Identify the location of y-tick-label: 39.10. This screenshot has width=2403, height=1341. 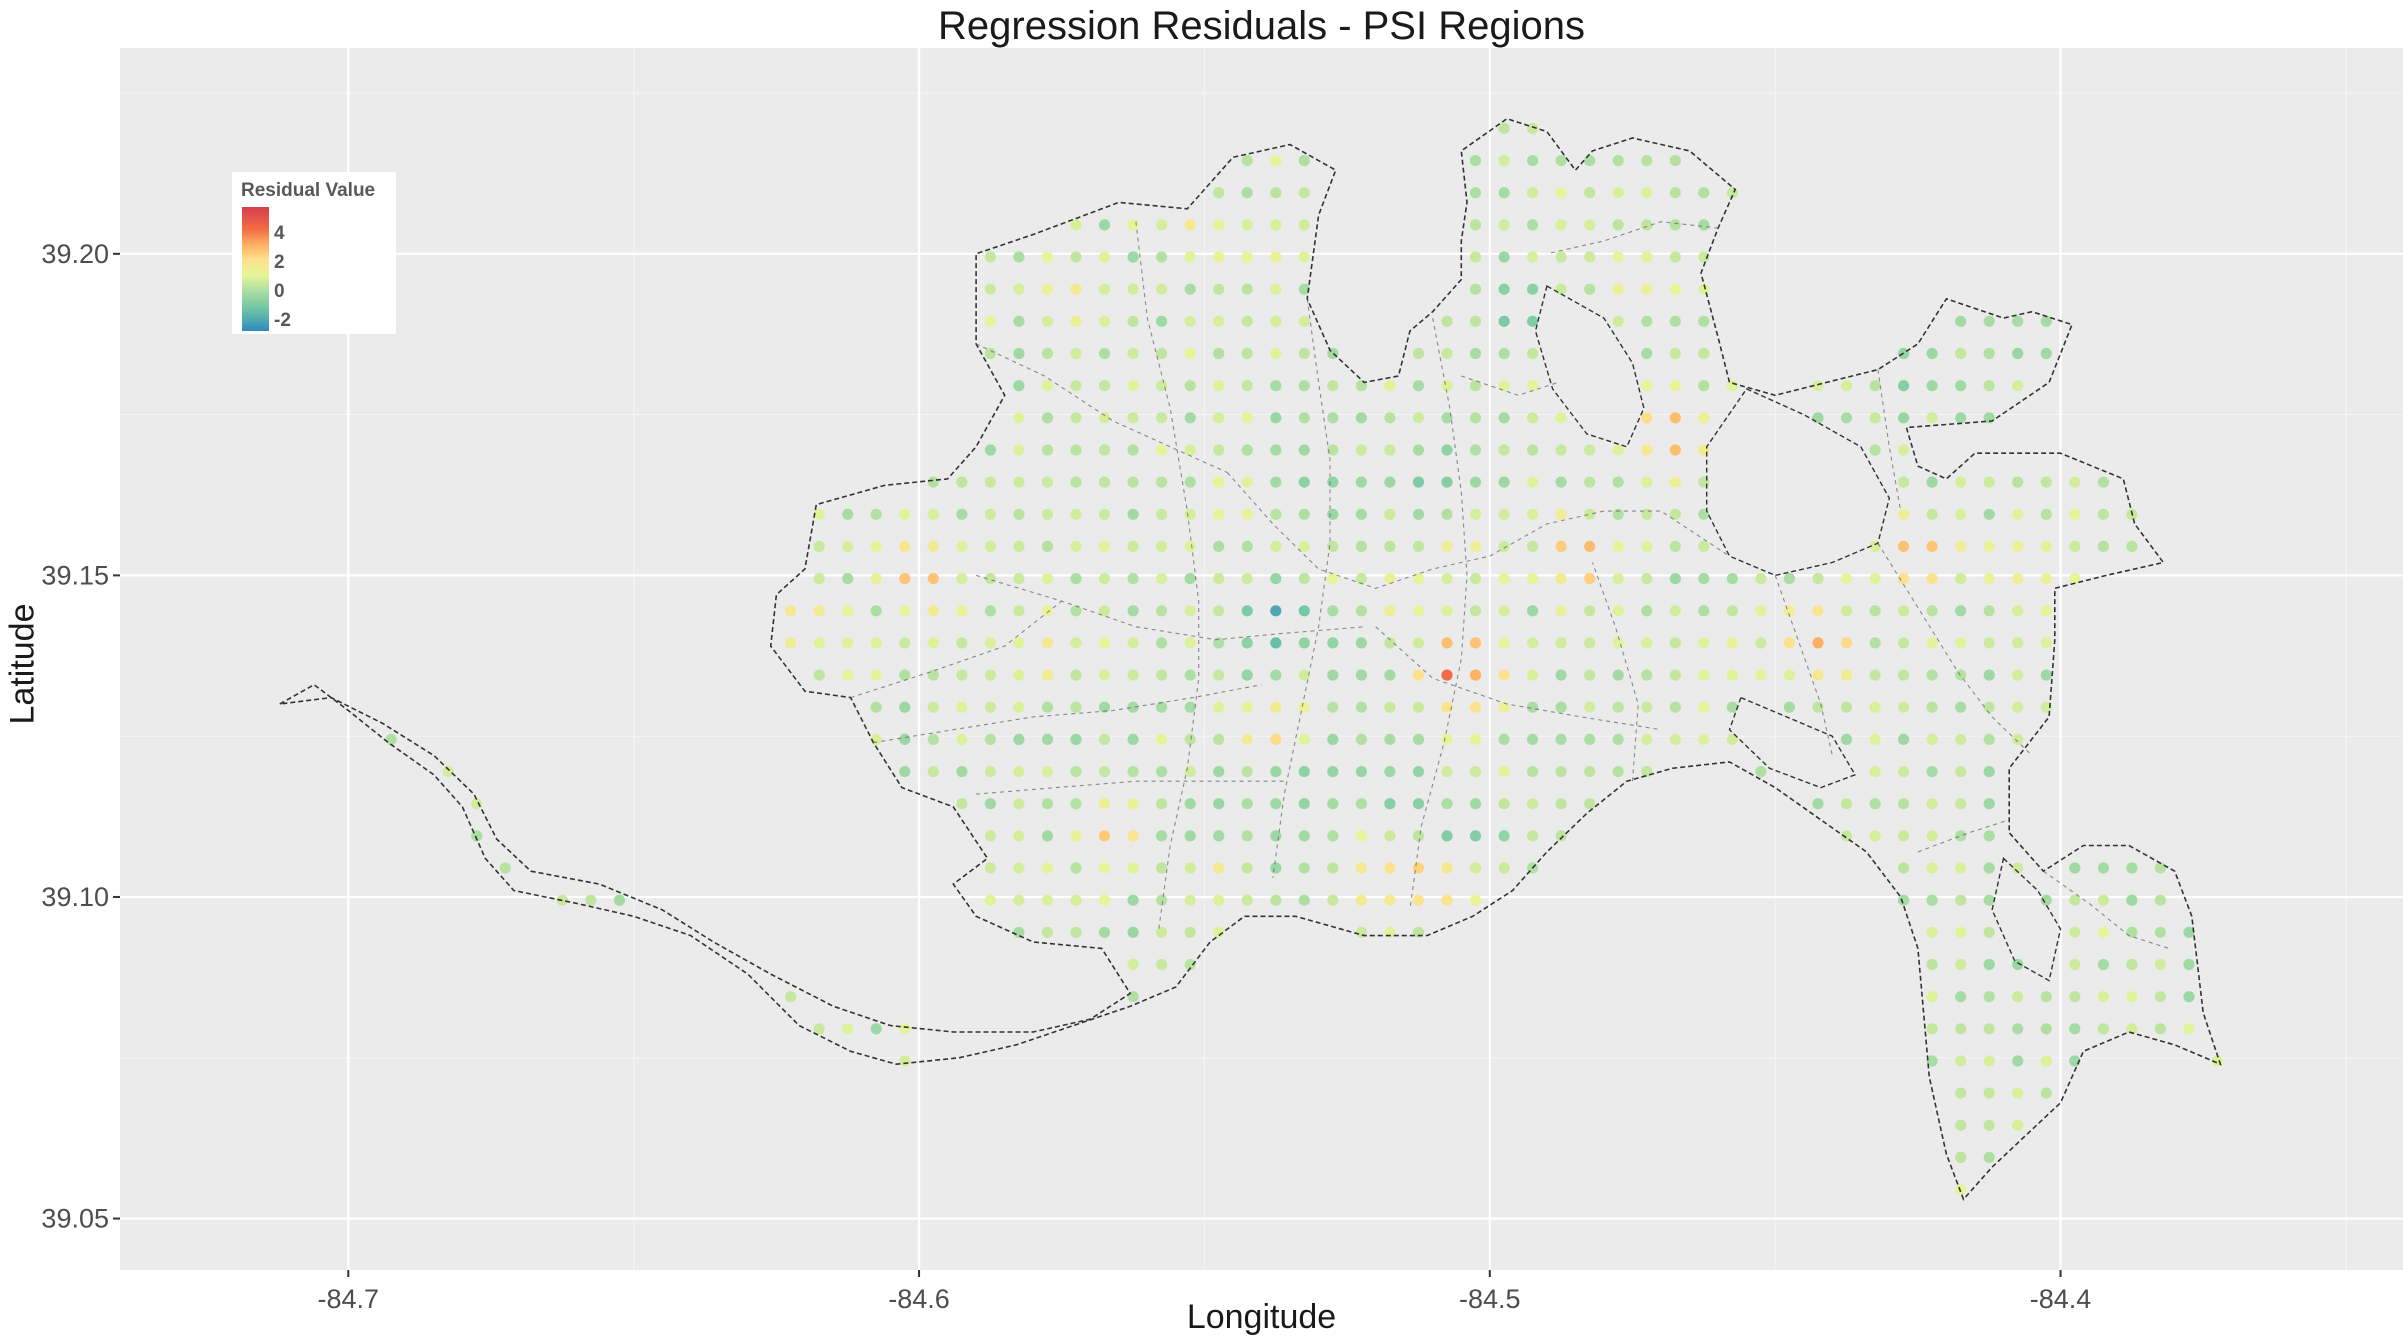
(75, 897).